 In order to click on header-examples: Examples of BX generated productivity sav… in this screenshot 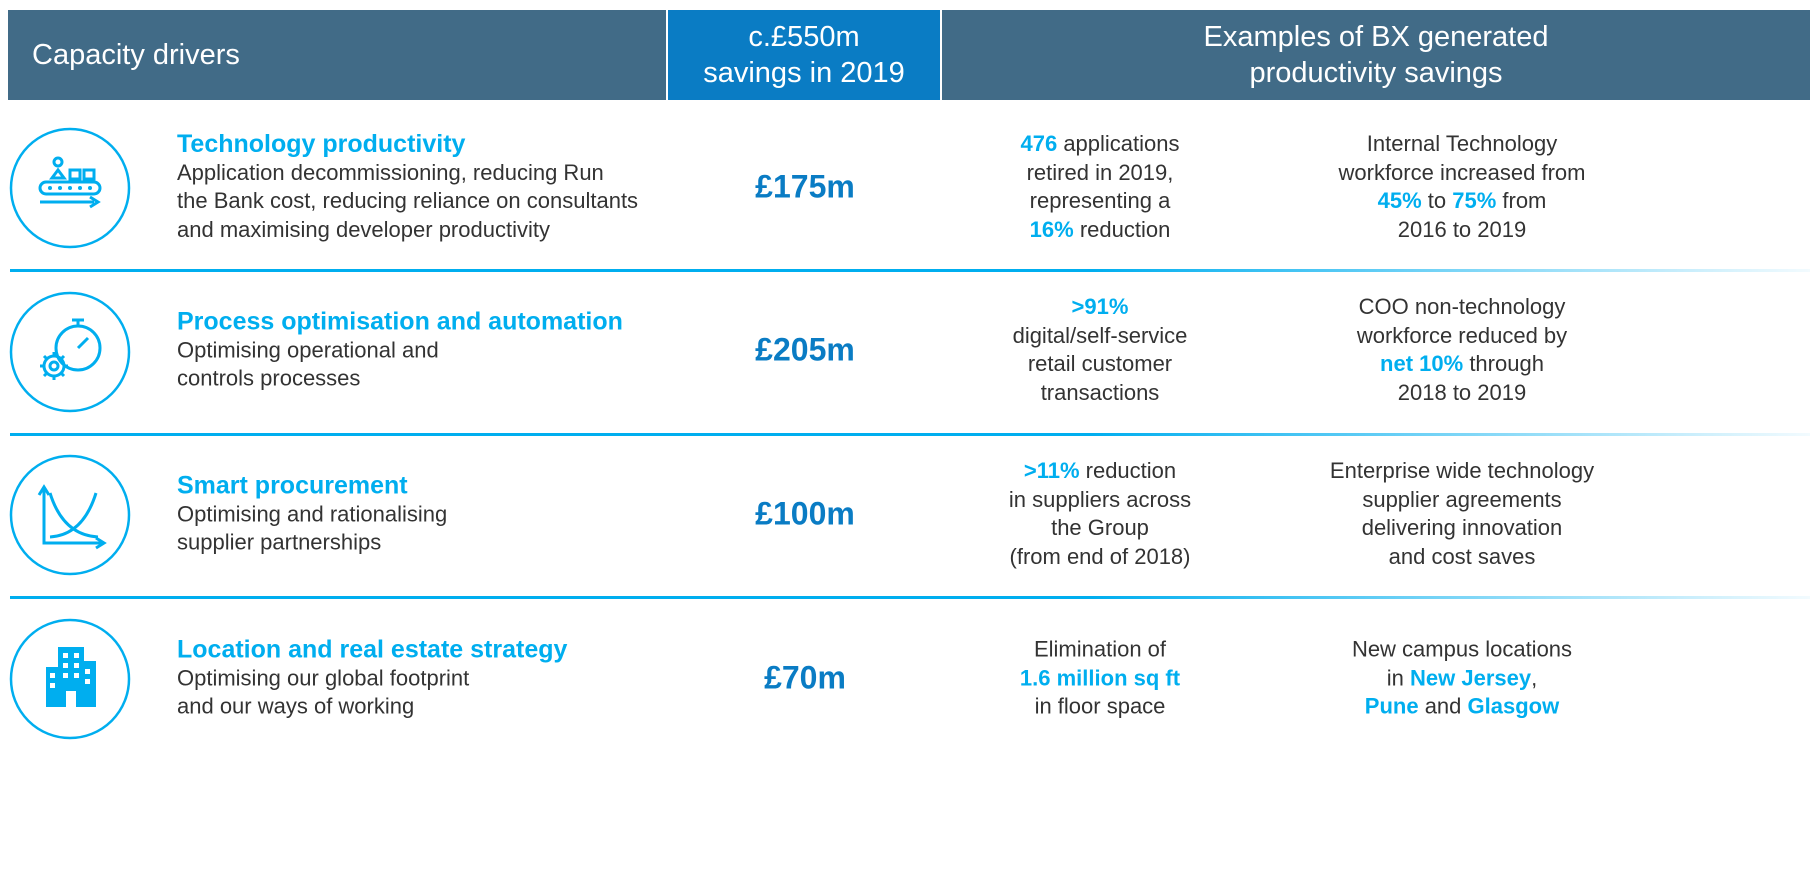, I will do `click(1376, 55)`.